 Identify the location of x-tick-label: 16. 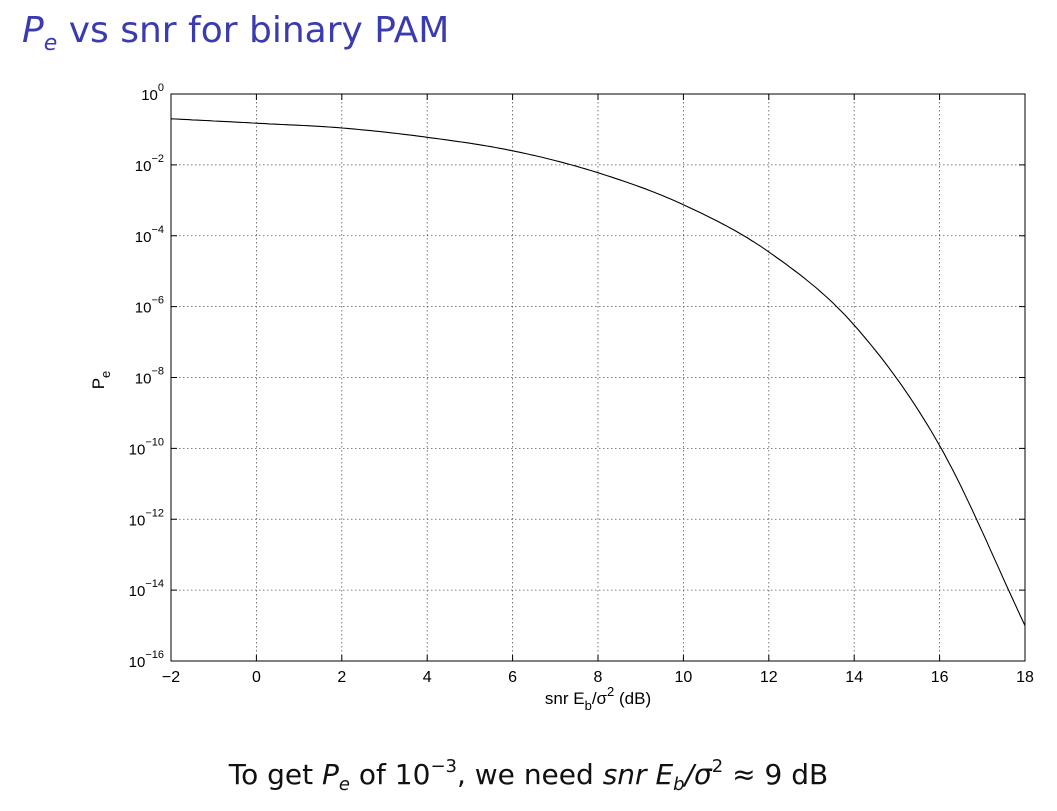
(940, 677).